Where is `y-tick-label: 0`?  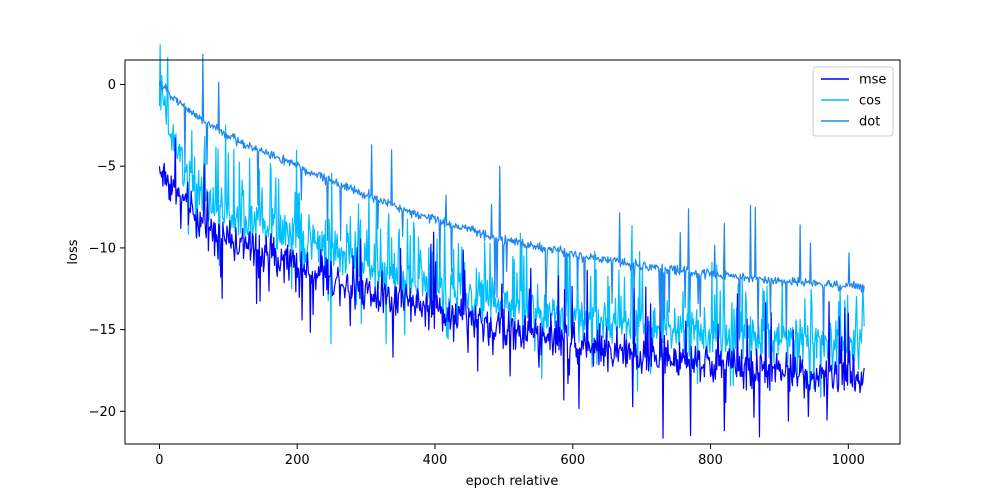 y-tick-label: 0 is located at coordinates (112, 85).